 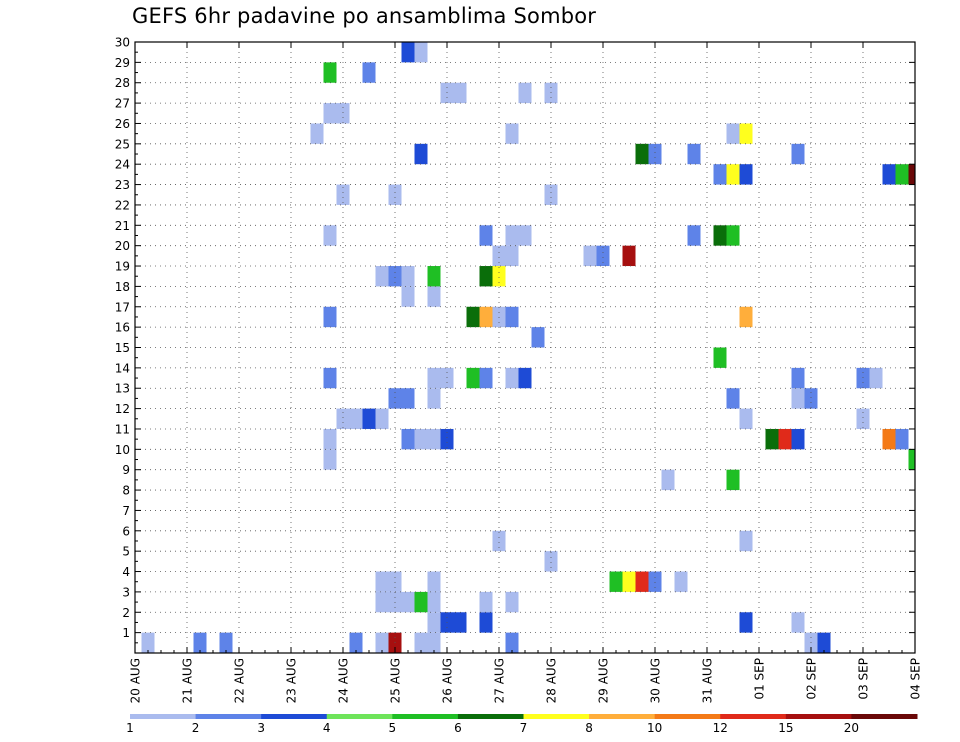 What do you see at coordinates (604, 680) in the screenshot?
I see `x-tick-label: 29 AUG` at bounding box center [604, 680].